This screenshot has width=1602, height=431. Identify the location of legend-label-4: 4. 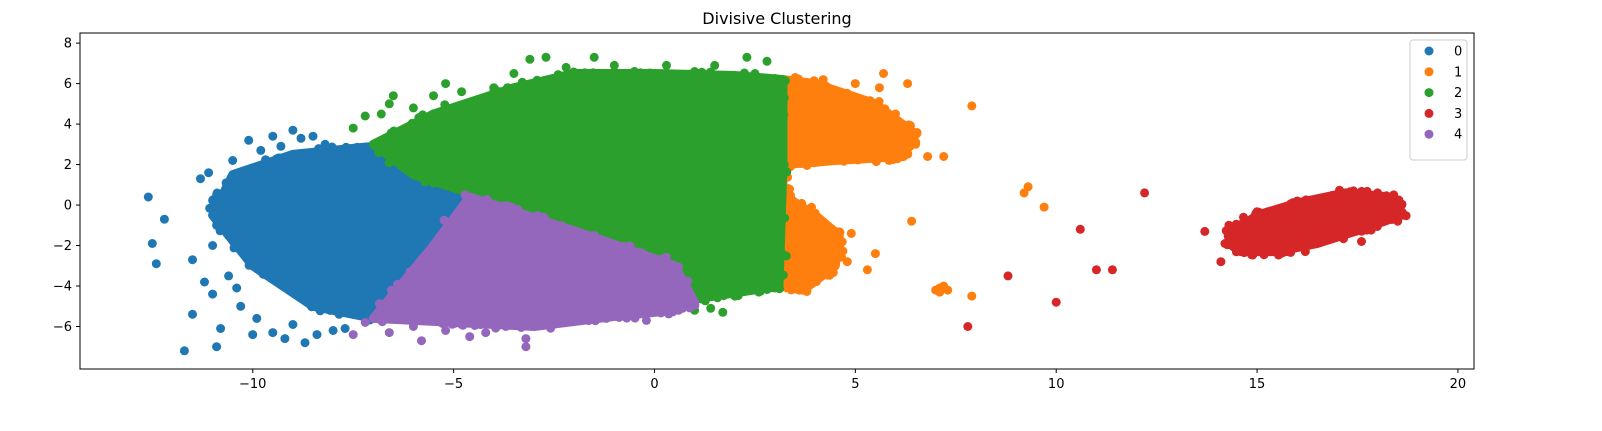
(1458, 135).